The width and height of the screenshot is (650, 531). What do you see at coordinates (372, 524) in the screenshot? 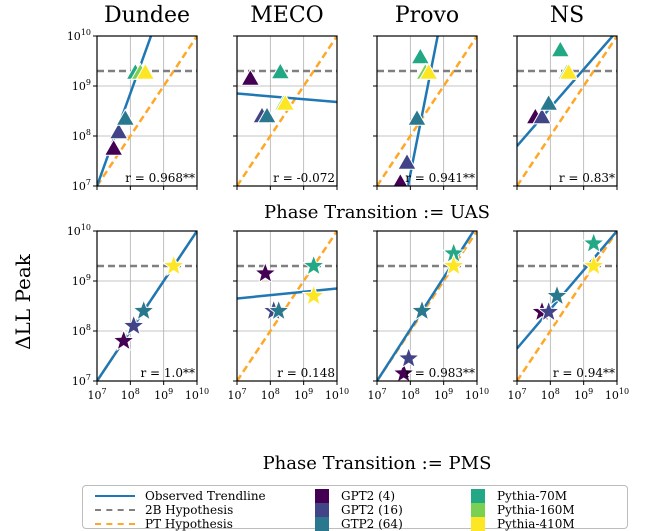
I see `legend-label-gtp2-64: GTP2 (64)` at bounding box center [372, 524].